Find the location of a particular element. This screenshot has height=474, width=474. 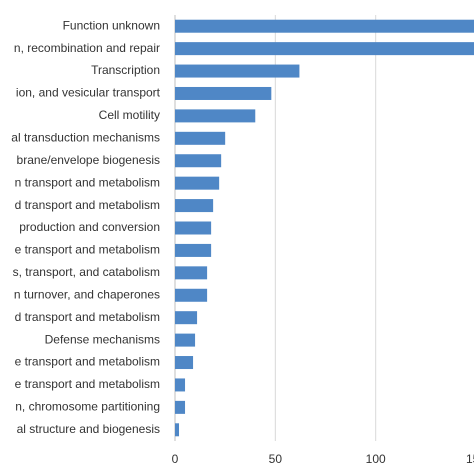

x-tick-label: 0 is located at coordinates (175, 459).